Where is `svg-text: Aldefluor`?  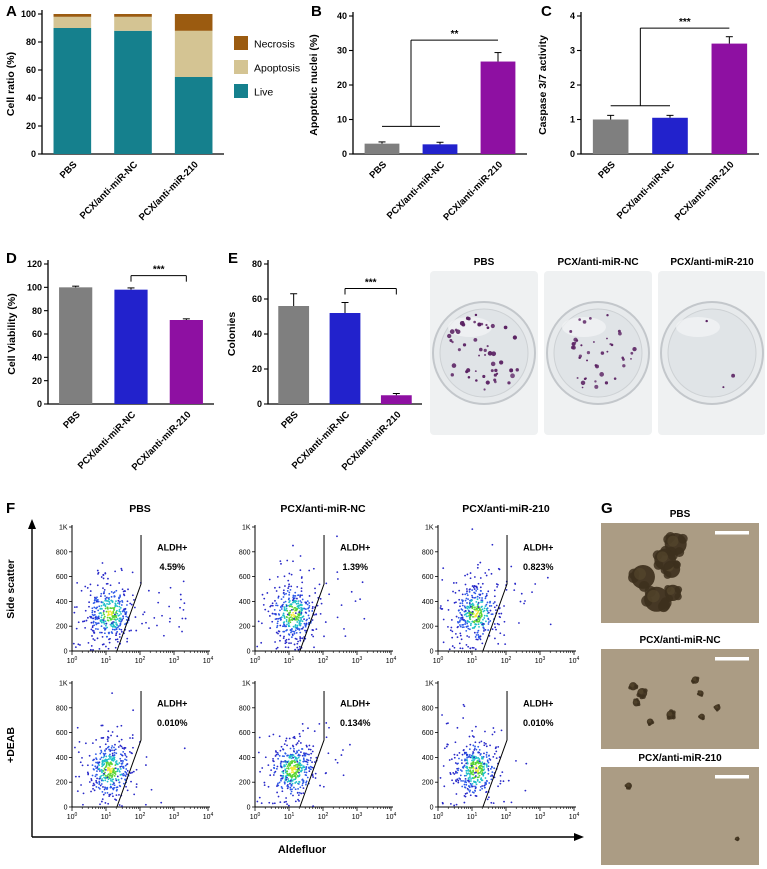
svg-text: Aldefluor is located at coordinates (302, 850).